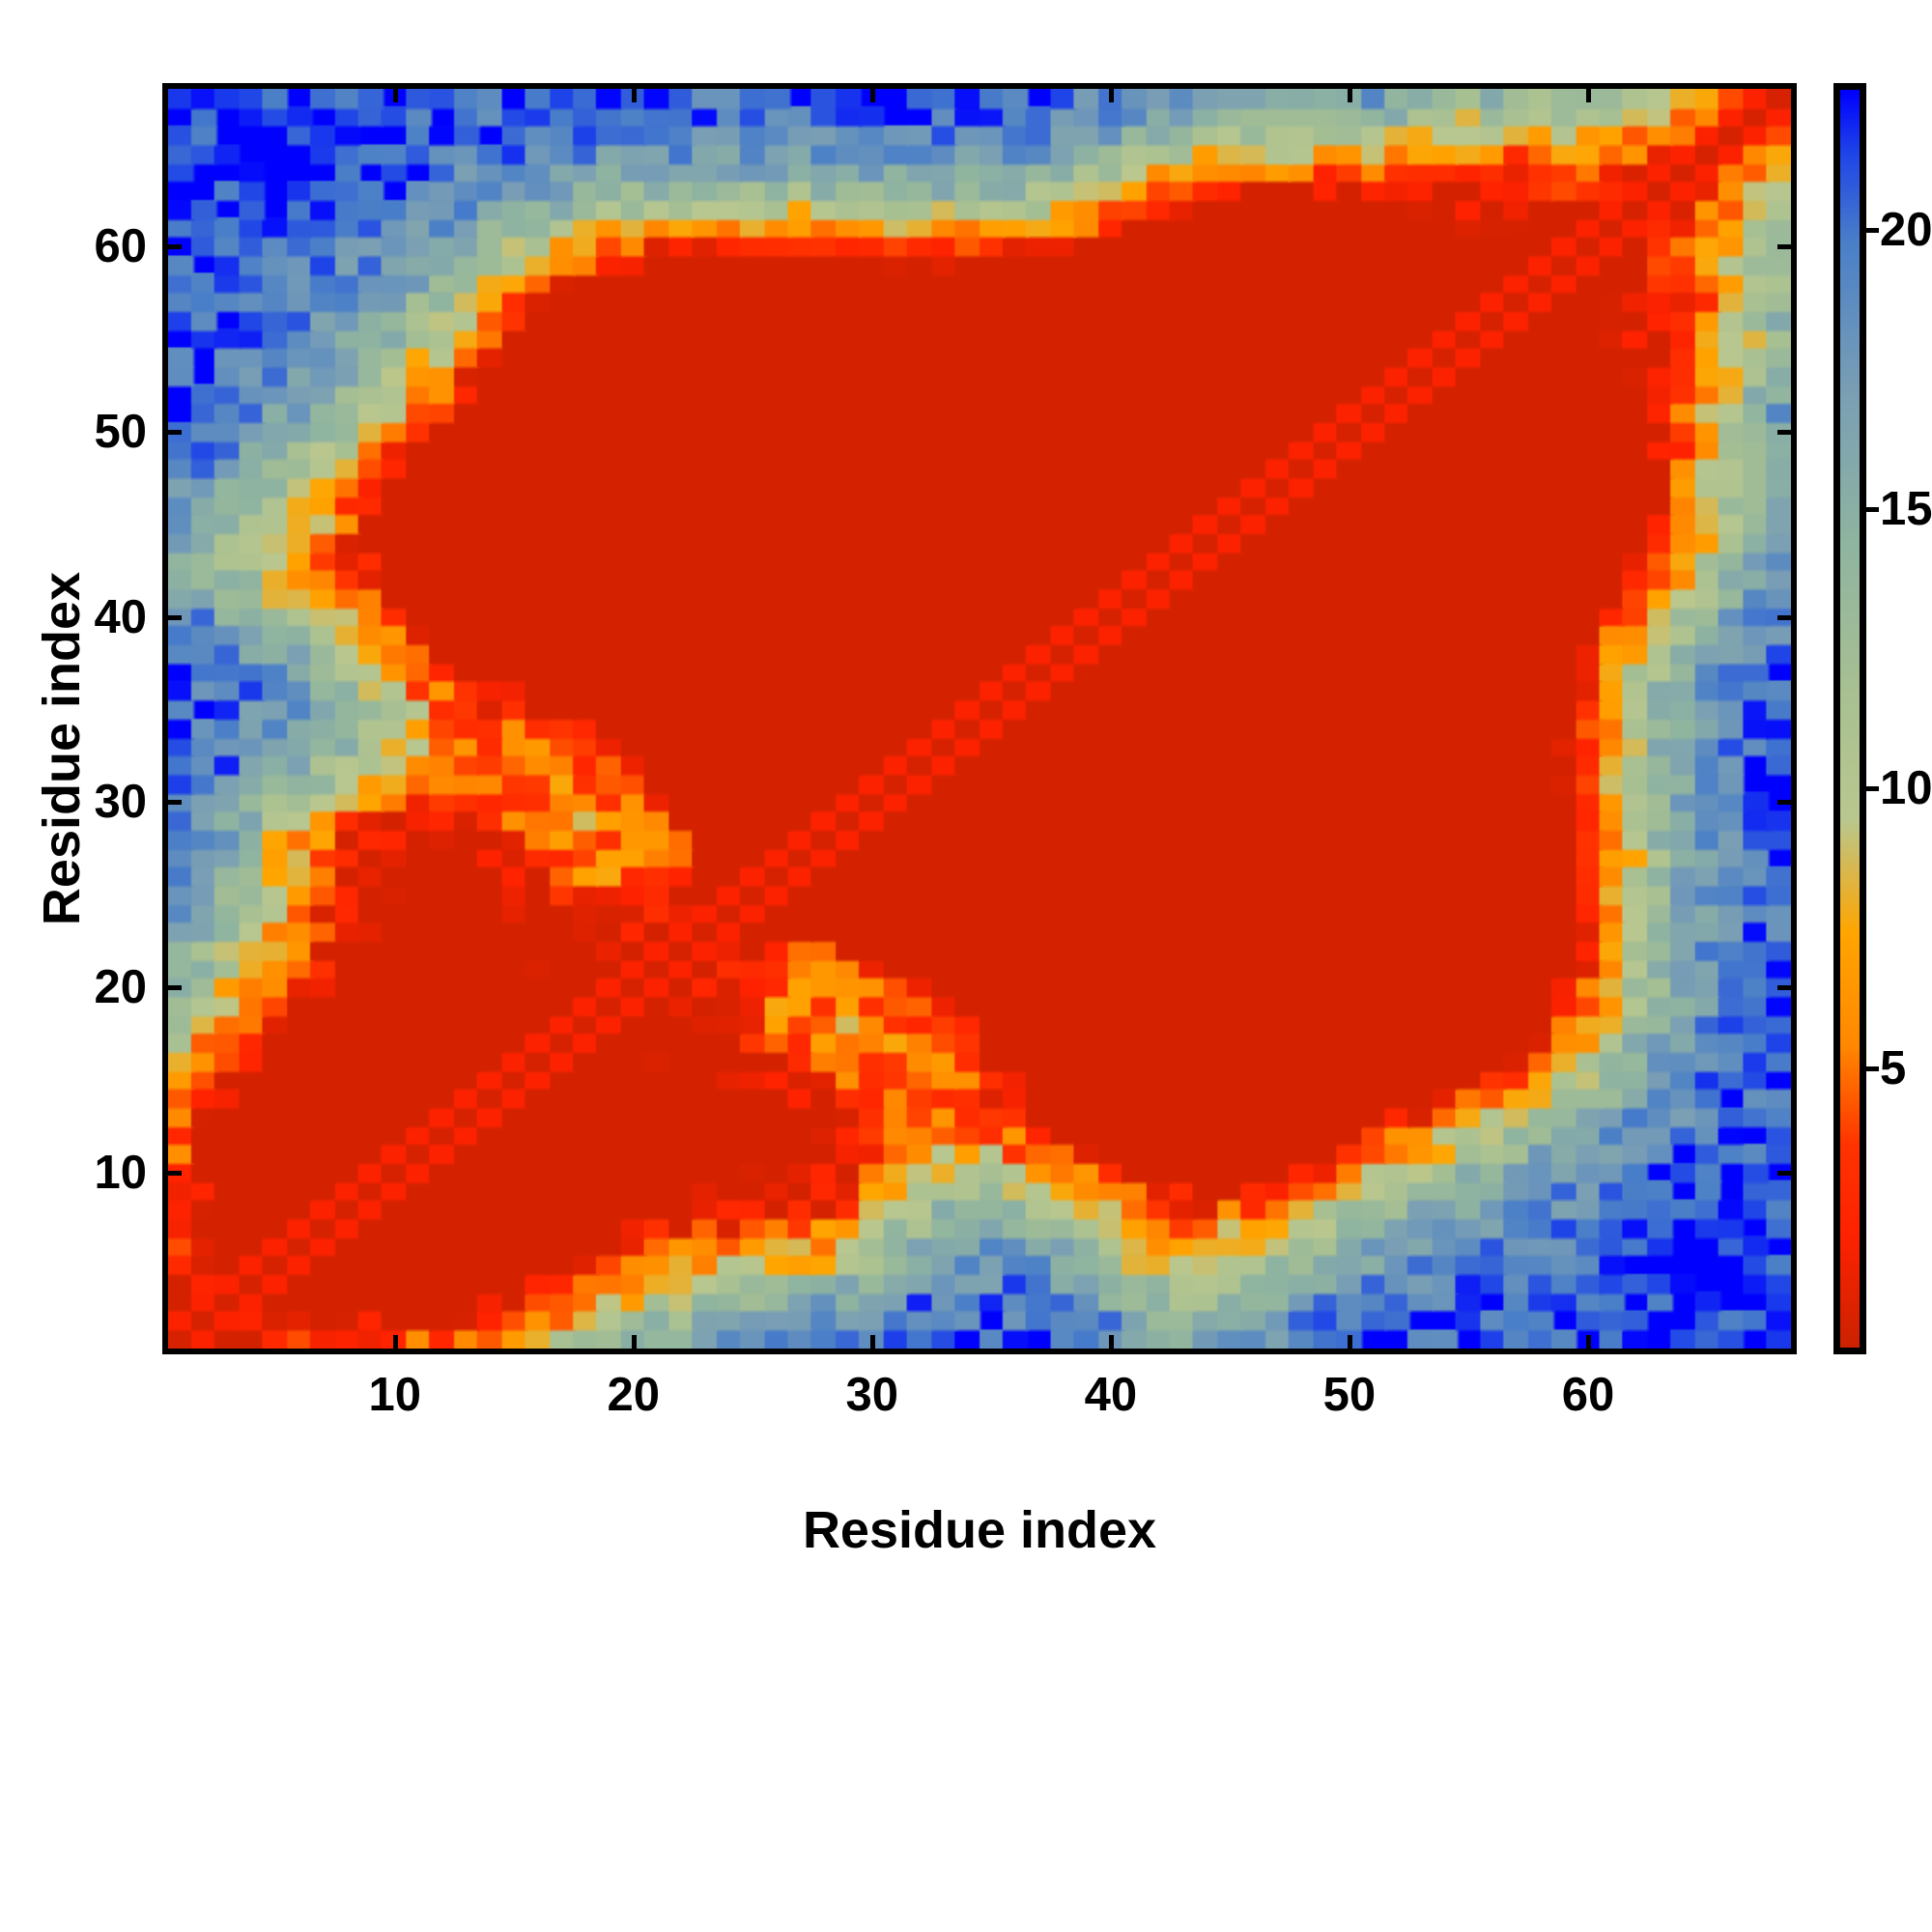 The width and height of the screenshot is (1932, 1932). I want to click on y-tick-label: 30, so click(120, 802).